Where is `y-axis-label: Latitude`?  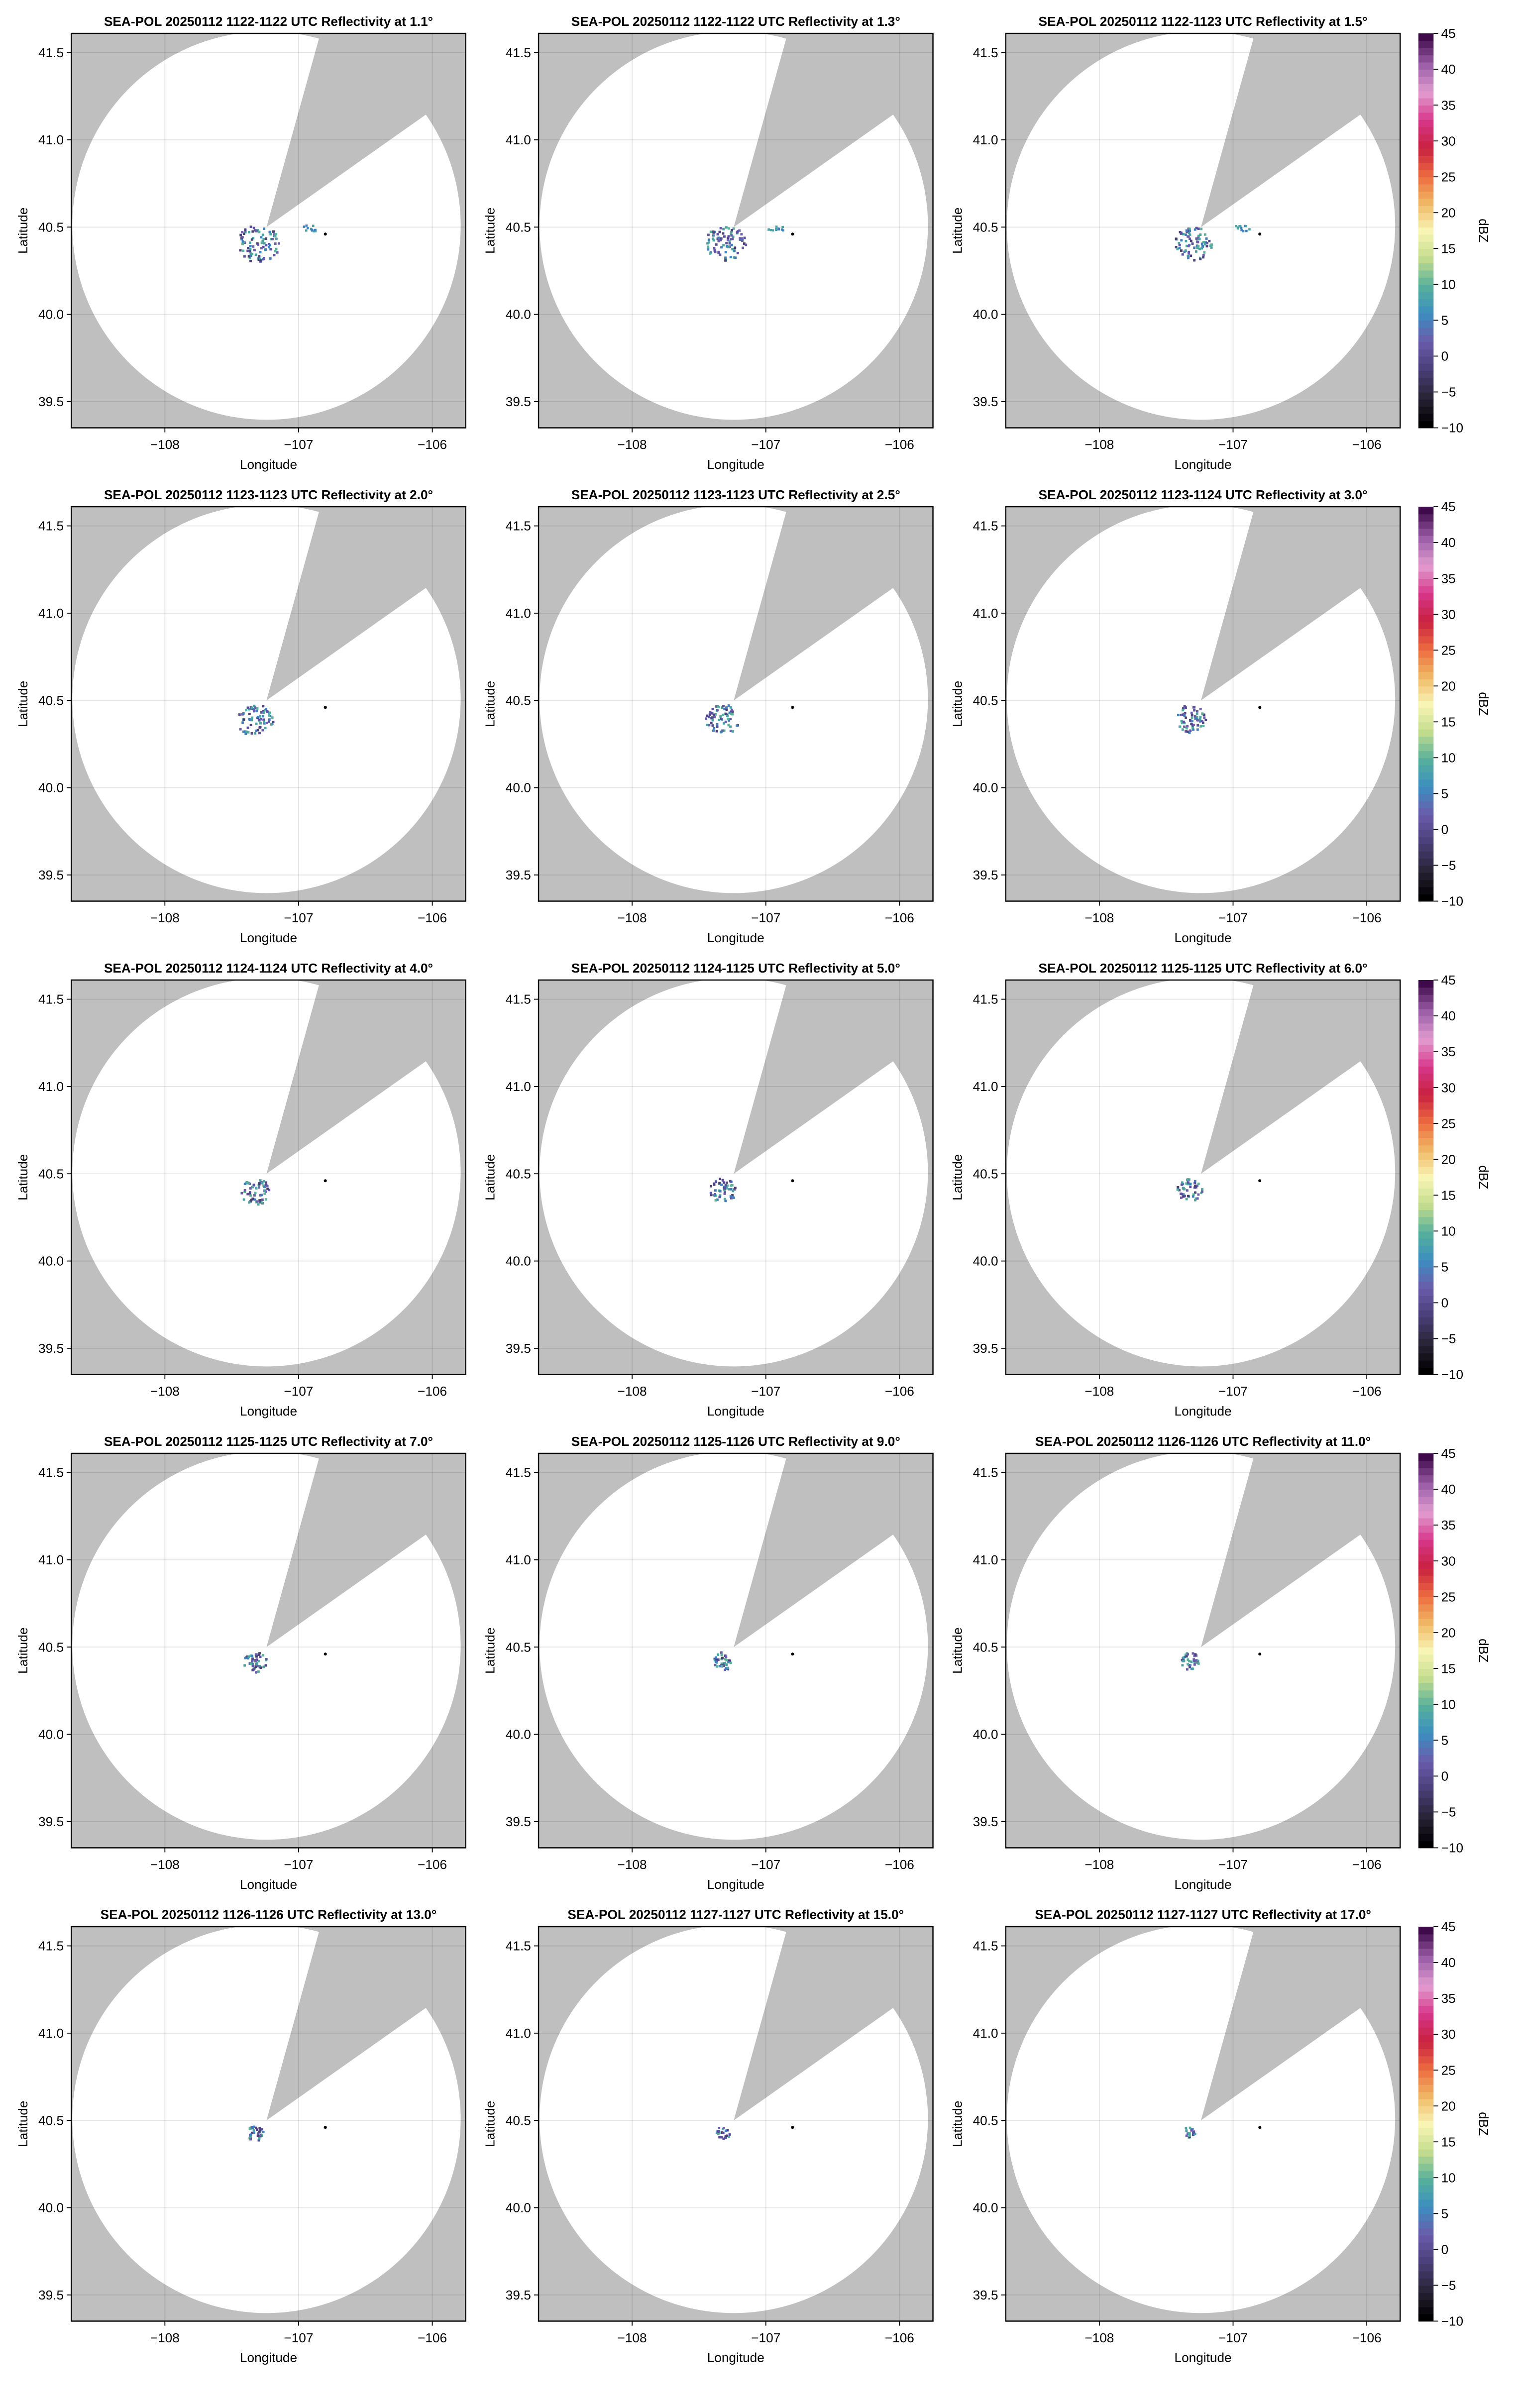
y-axis-label: Latitude is located at coordinates (490, 1651).